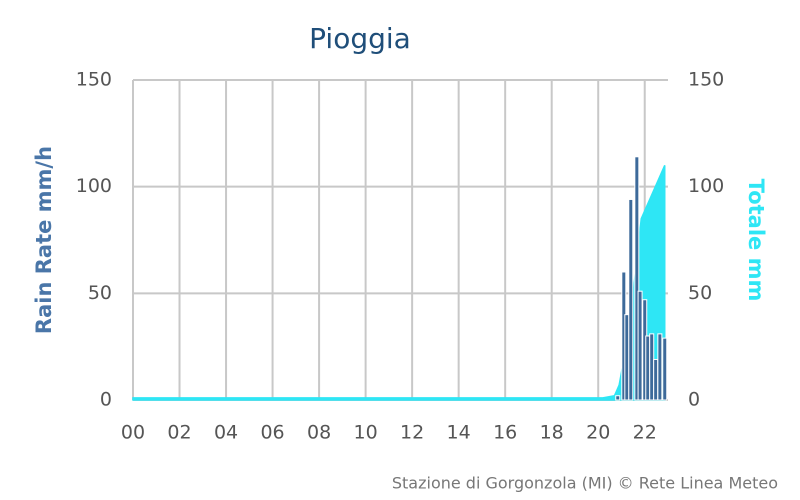 The width and height of the screenshot is (800, 500). What do you see at coordinates (756, 240) in the screenshot?
I see `y2-axis-label: Totale mm` at bounding box center [756, 240].